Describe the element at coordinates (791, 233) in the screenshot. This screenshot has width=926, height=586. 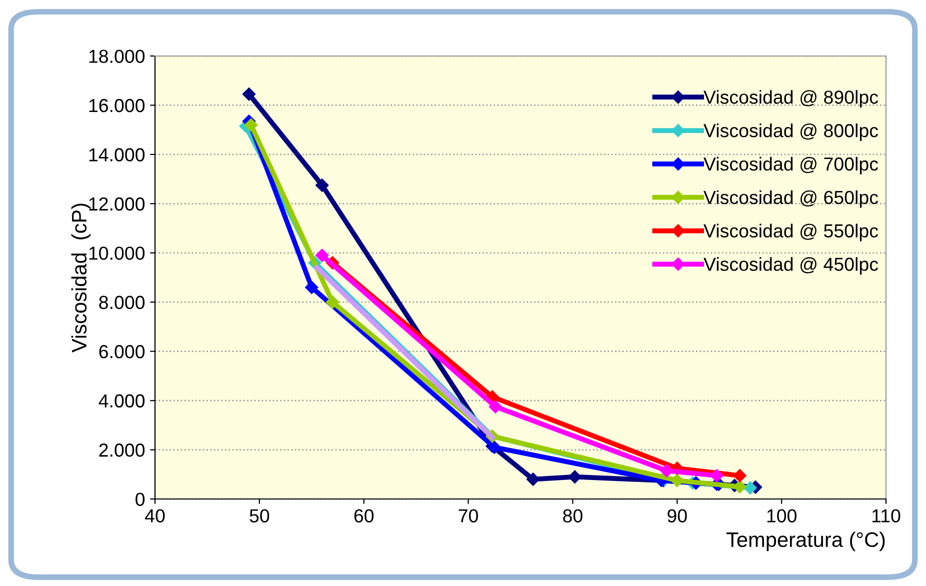
I see `legend-label: Viscosidad @ 550lpc` at that location.